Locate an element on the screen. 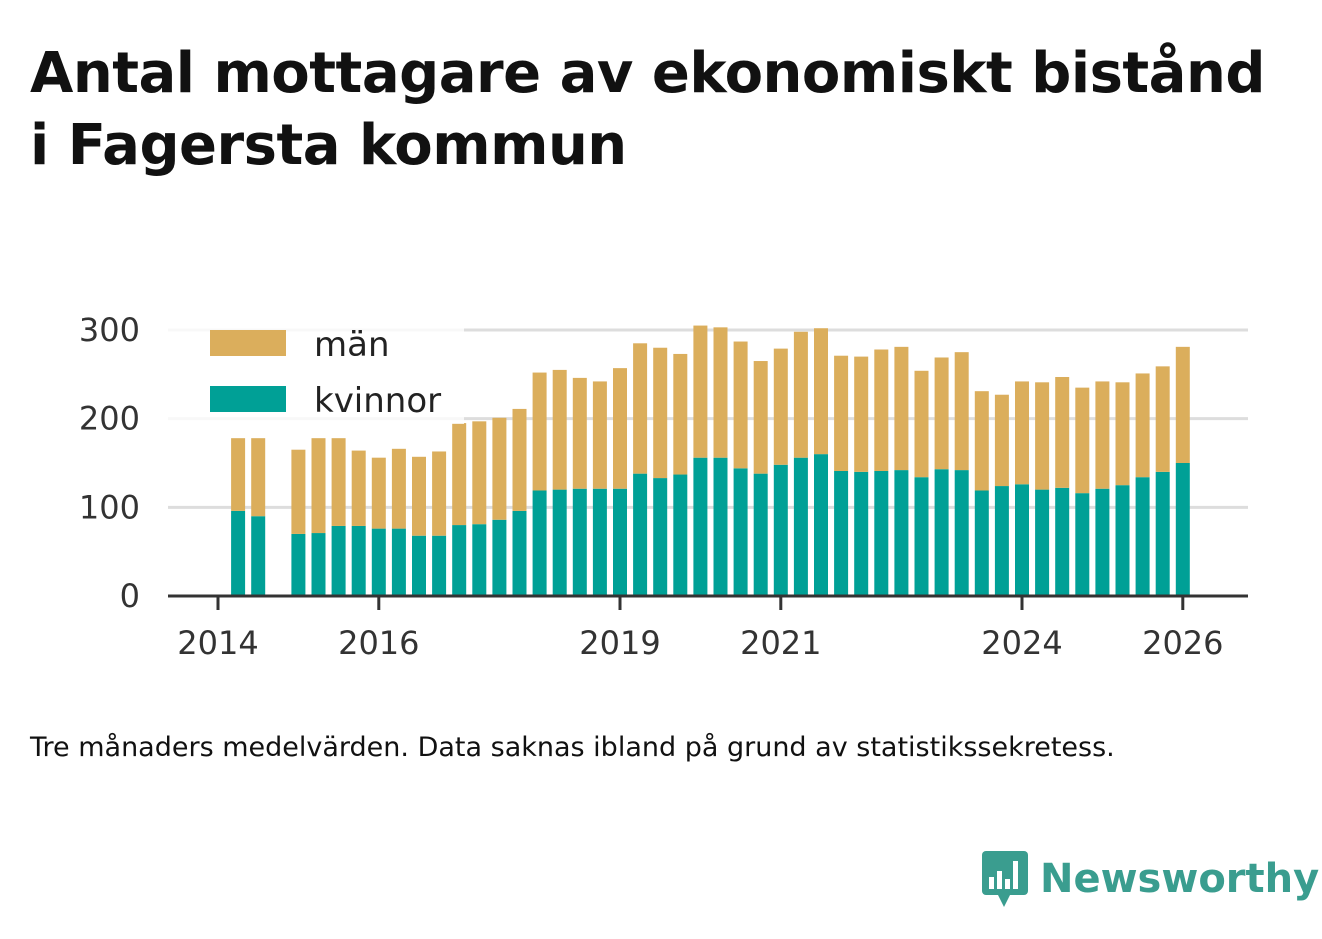 Image resolution: width=1322 pixels, height=939 pixels. x-tick-label: 2026 is located at coordinates (1182, 643).